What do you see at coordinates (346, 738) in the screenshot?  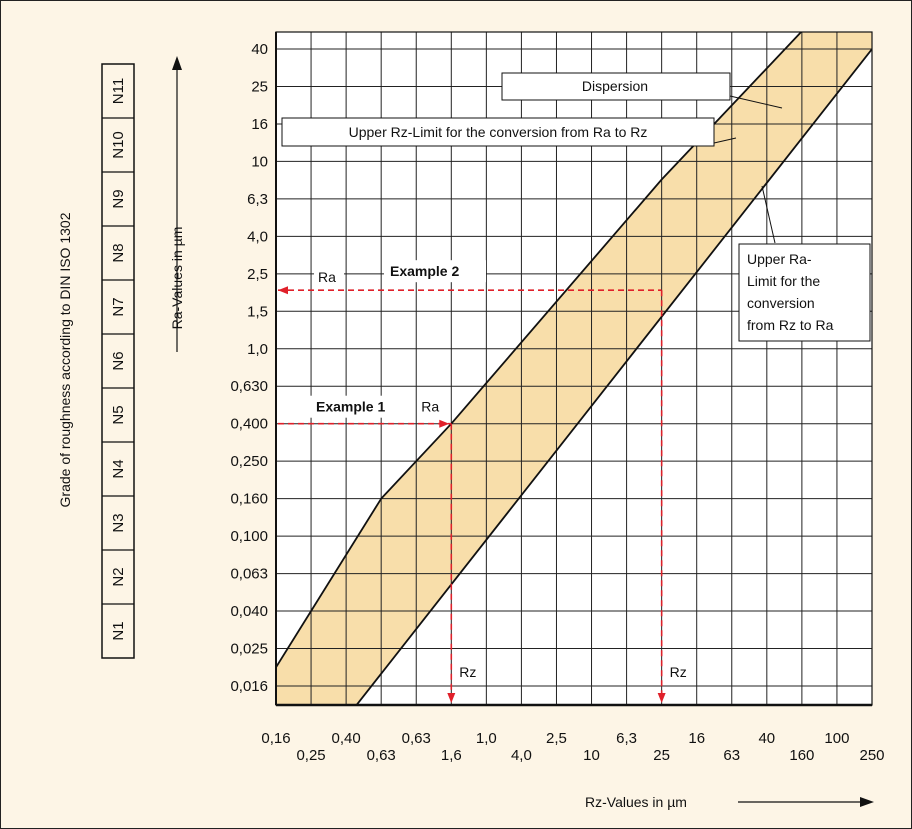 I see `x-tick-label: 0,40` at bounding box center [346, 738].